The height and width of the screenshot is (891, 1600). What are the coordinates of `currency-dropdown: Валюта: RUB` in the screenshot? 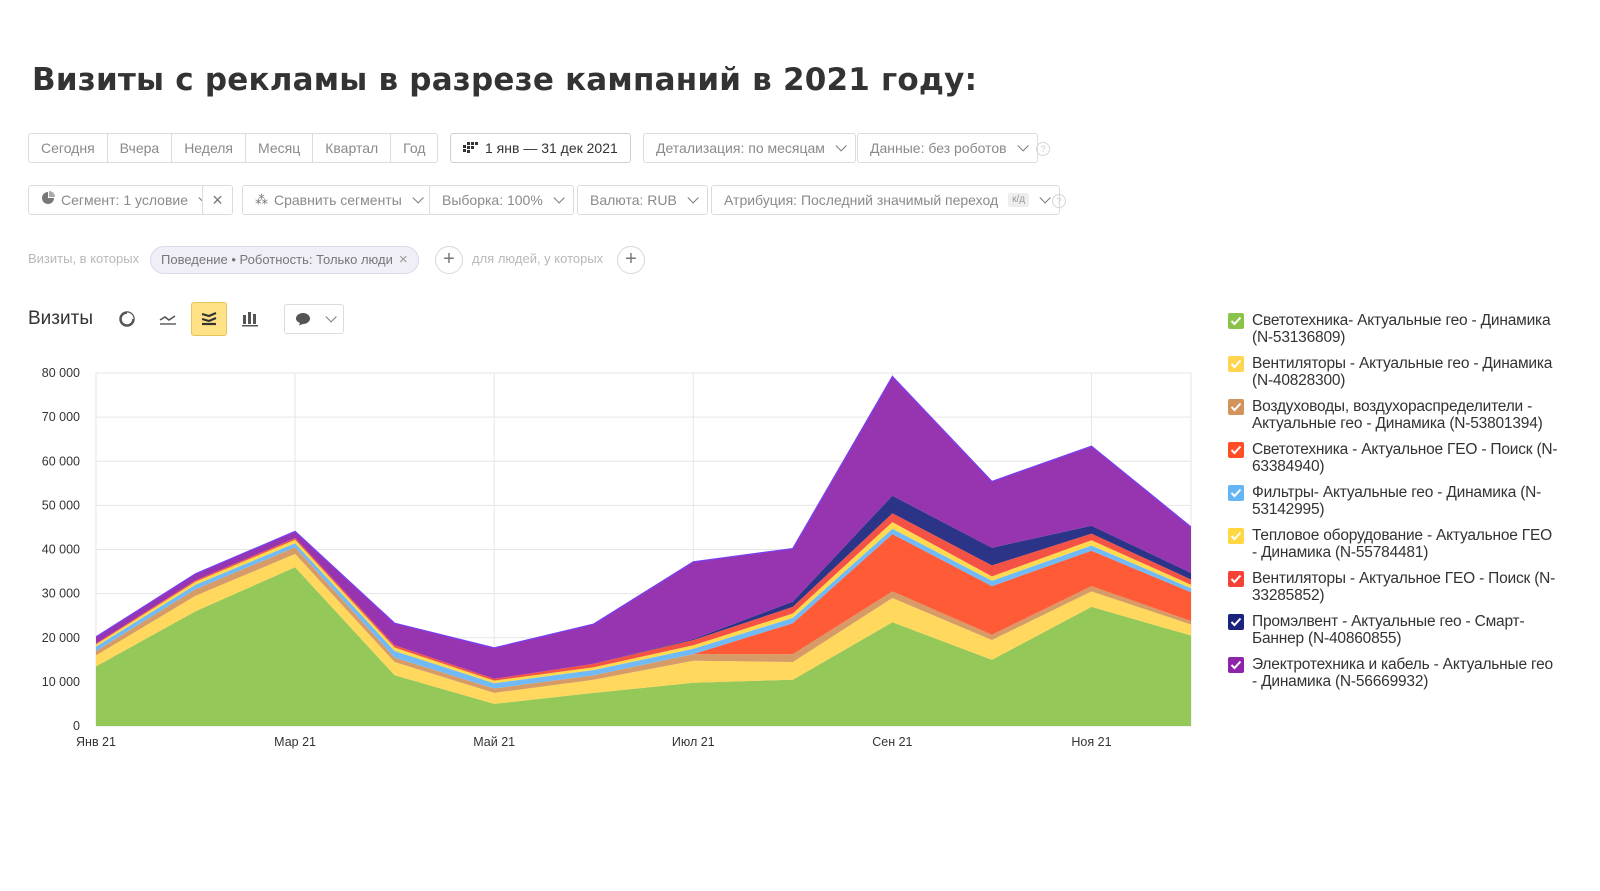 It's located at (642, 200).